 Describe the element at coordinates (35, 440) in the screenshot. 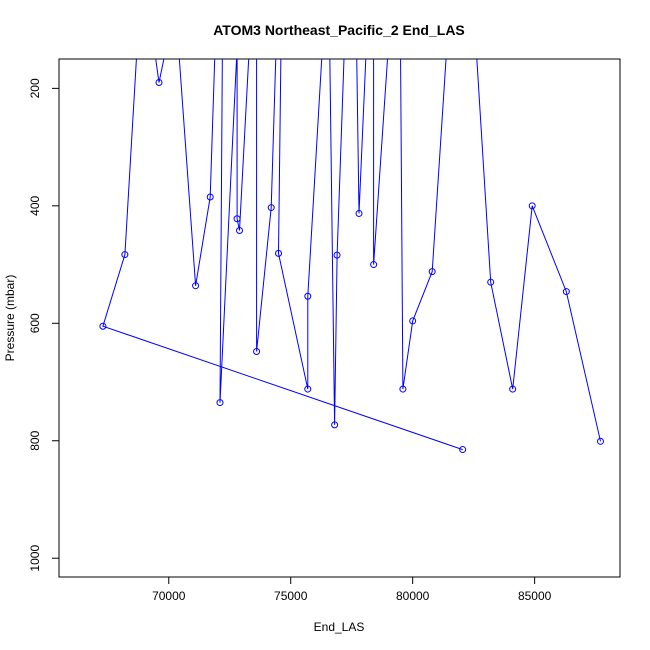

I see `y-tick-label: 800` at that location.